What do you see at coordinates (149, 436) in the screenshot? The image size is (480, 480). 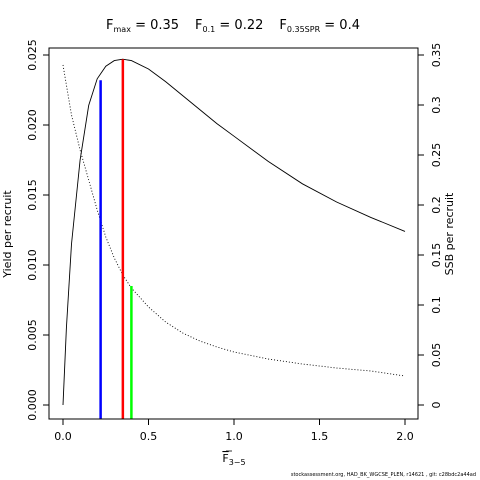 I see `x-tick-label: 0.5` at bounding box center [149, 436].